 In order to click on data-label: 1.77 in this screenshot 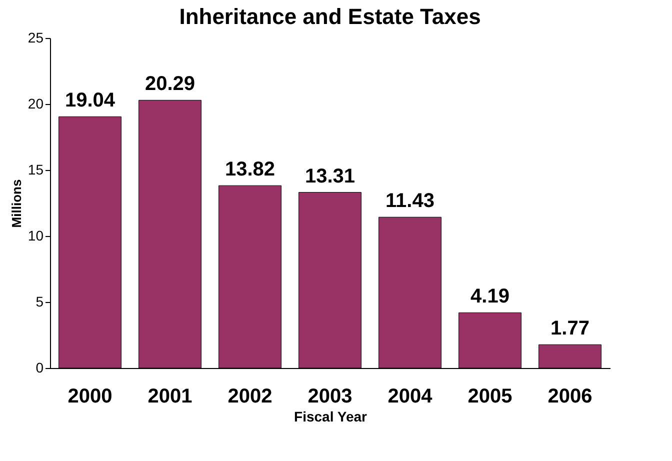, I will do `click(570, 329)`.